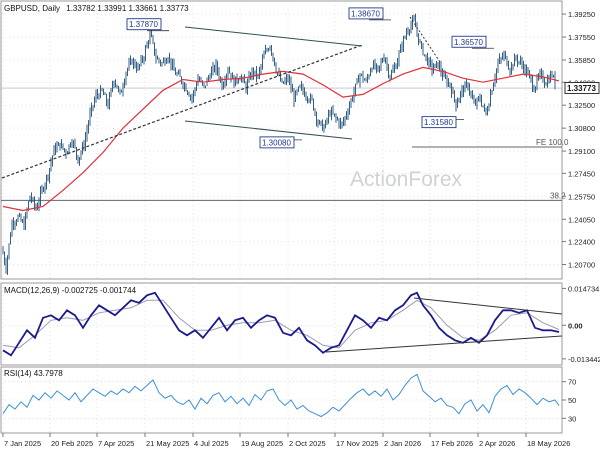 The width and height of the screenshot is (600, 450). What do you see at coordinates (281, 395) in the screenshot?
I see `rsi-line` at bounding box center [281, 395].